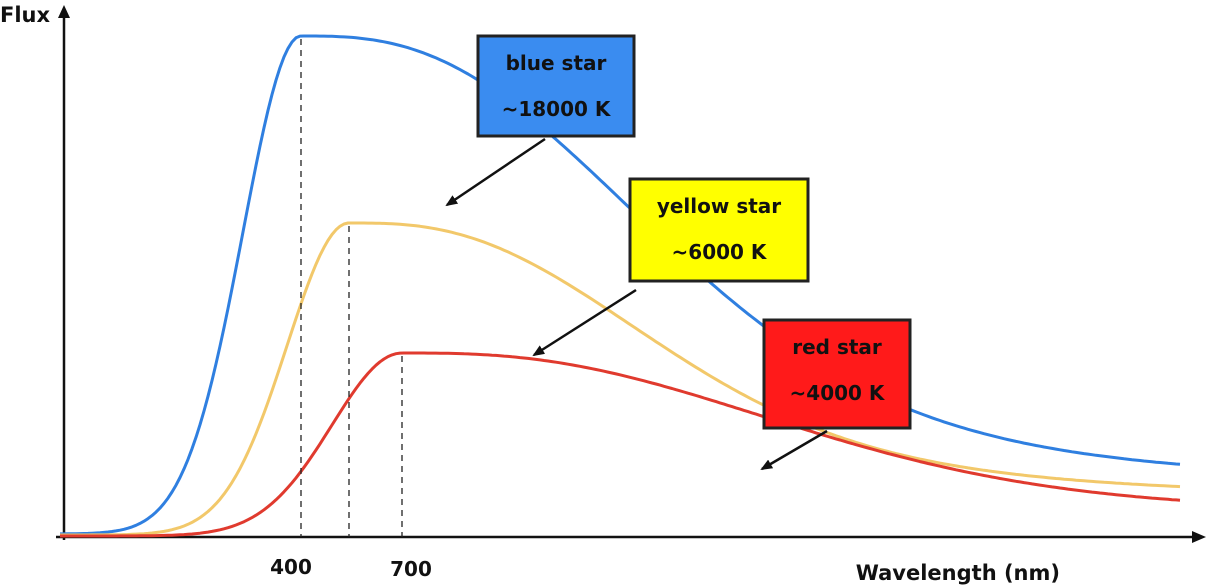 The height and width of the screenshot is (586, 1212). Describe the element at coordinates (837, 347) in the screenshot. I see `series-name-3: red star` at that location.